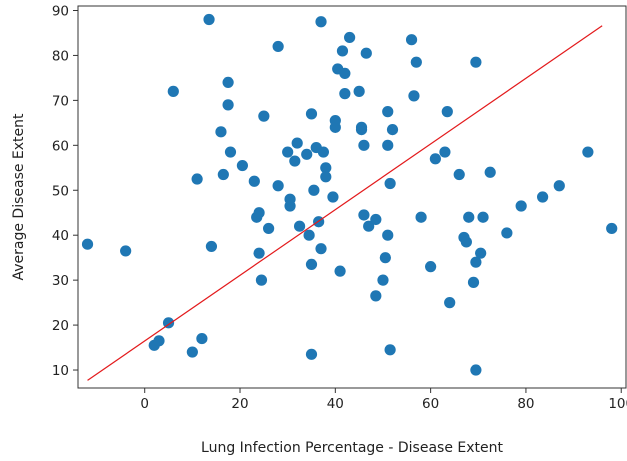 Image resolution: width=627 pixels, height=461 pixels. What do you see at coordinates (60, 326) in the screenshot?
I see `y-tick-label: 20` at bounding box center [60, 326].